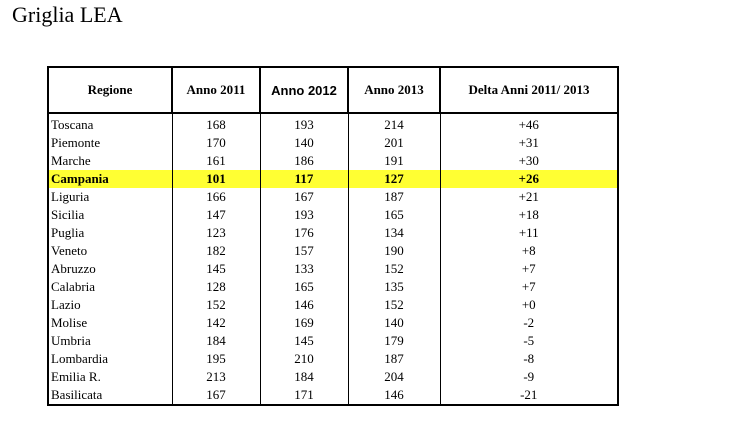 This screenshot has width=741, height=444. Describe the element at coordinates (216, 269) in the screenshot. I see `cell-anno-2011: 145` at that location.